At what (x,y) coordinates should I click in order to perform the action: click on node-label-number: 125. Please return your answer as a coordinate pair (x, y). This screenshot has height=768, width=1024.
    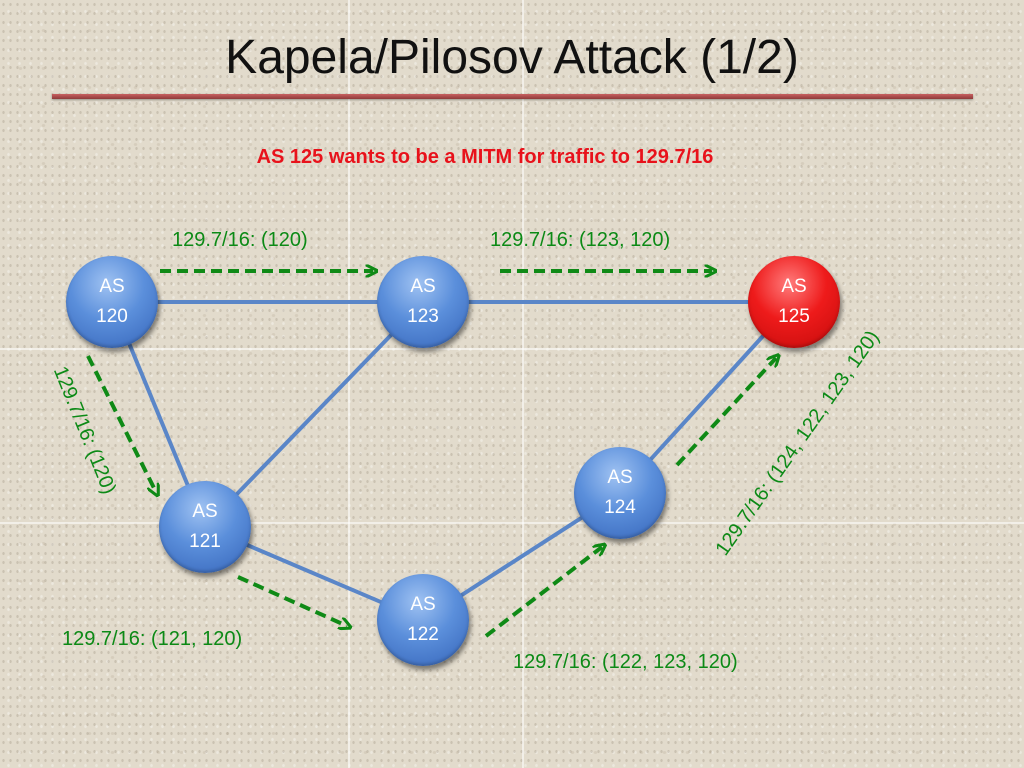
    Looking at the image, I should click on (794, 316).